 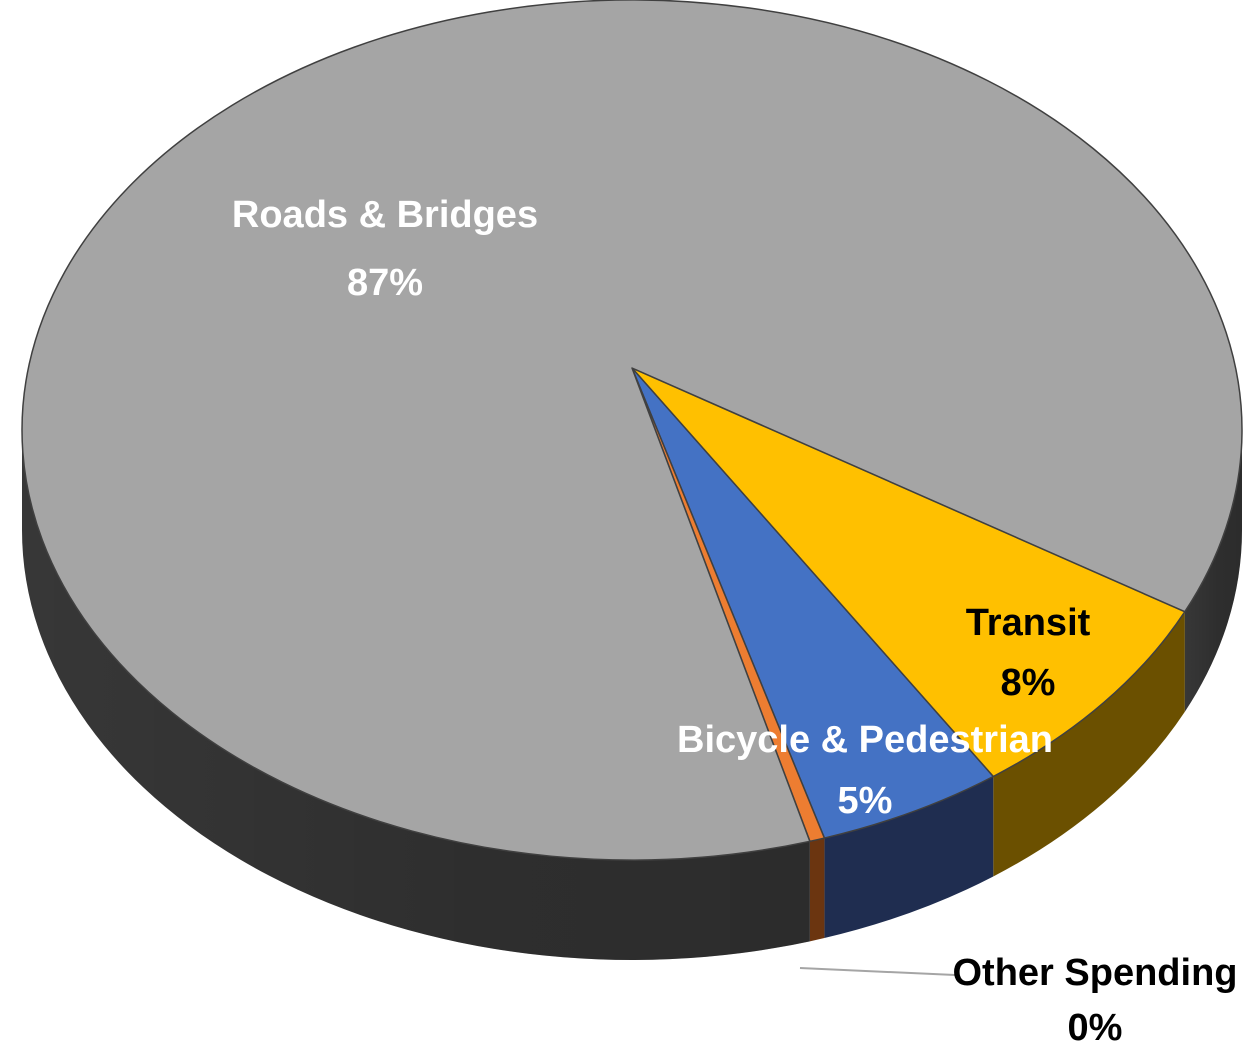 I want to click on slice-side-shade, so click(x=1213, y=571).